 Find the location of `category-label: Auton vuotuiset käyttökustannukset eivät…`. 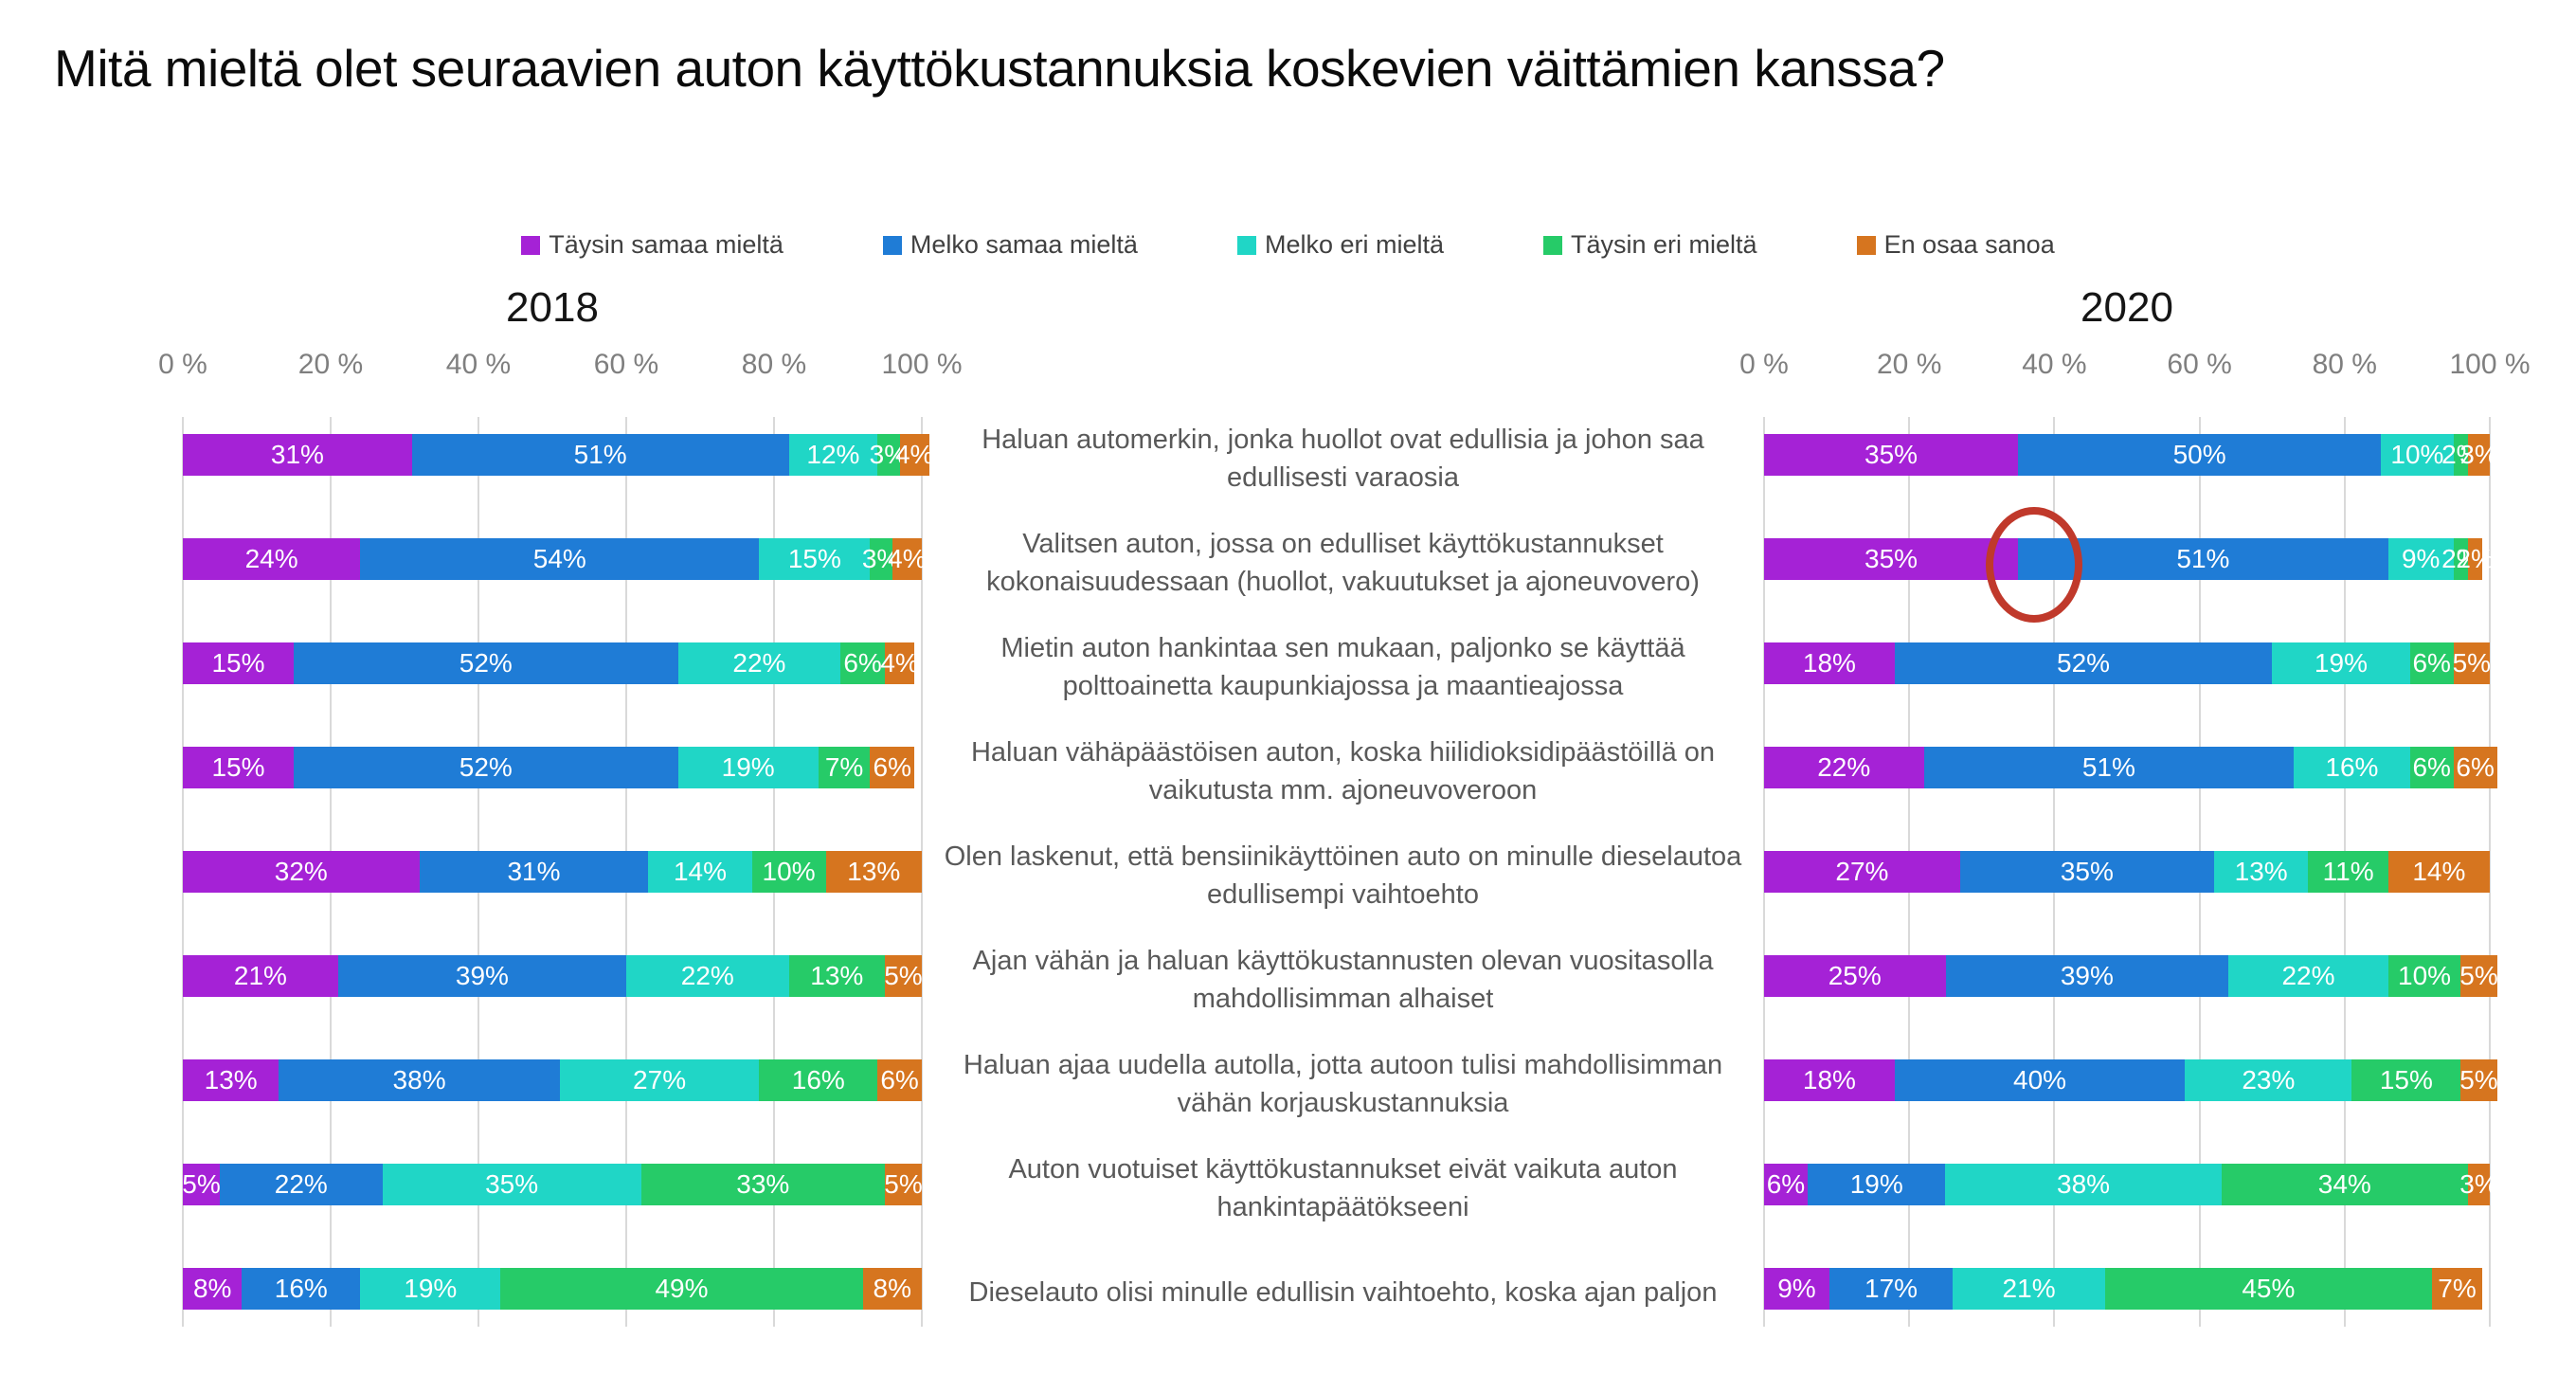

category-label: Auton vuotuiset käyttökustannukset eivät… is located at coordinates (1343, 1187).